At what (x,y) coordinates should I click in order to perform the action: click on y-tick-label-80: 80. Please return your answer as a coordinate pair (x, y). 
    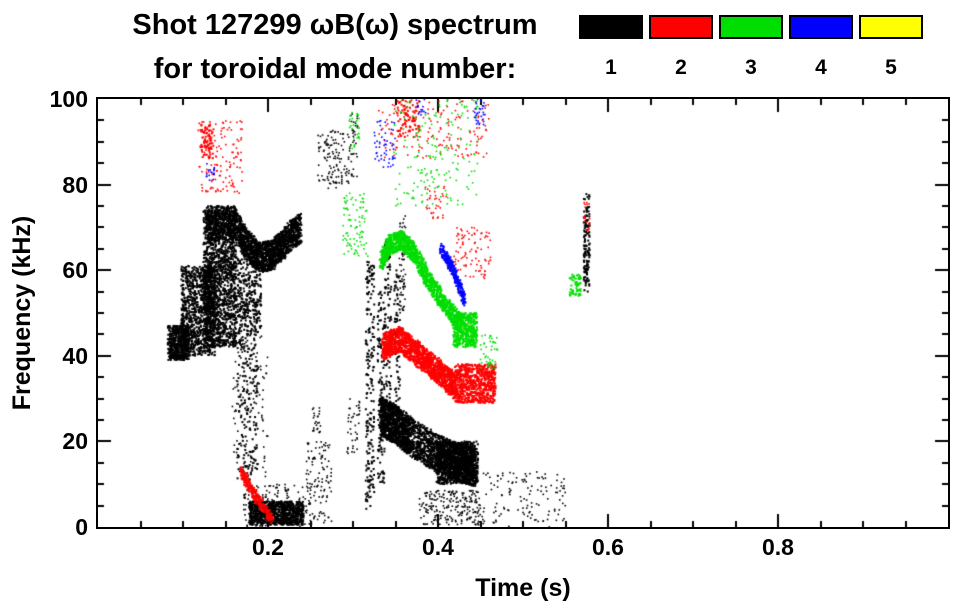
    Looking at the image, I should click on (75, 185).